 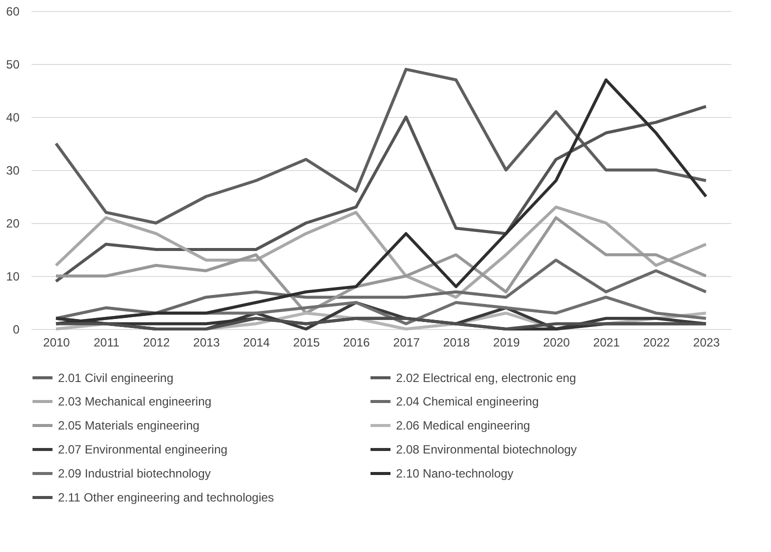 I want to click on x-tick-label: 2012, so click(x=156, y=343).